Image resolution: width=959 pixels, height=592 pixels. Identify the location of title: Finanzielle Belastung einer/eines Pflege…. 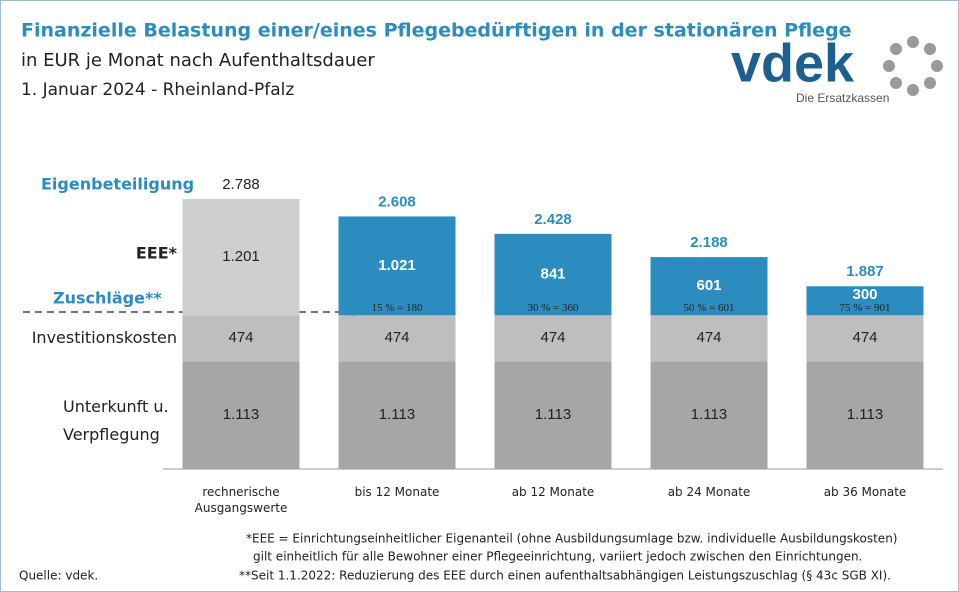
(436, 31).